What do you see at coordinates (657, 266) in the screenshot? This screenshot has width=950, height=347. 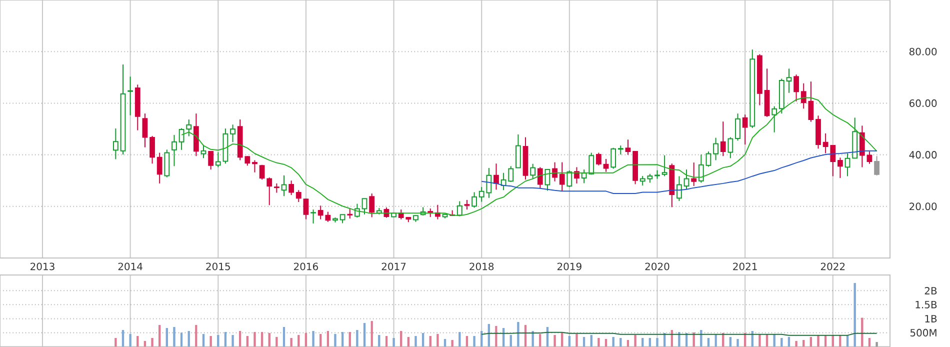 I see `x-tick-label: 2020` at bounding box center [657, 266].